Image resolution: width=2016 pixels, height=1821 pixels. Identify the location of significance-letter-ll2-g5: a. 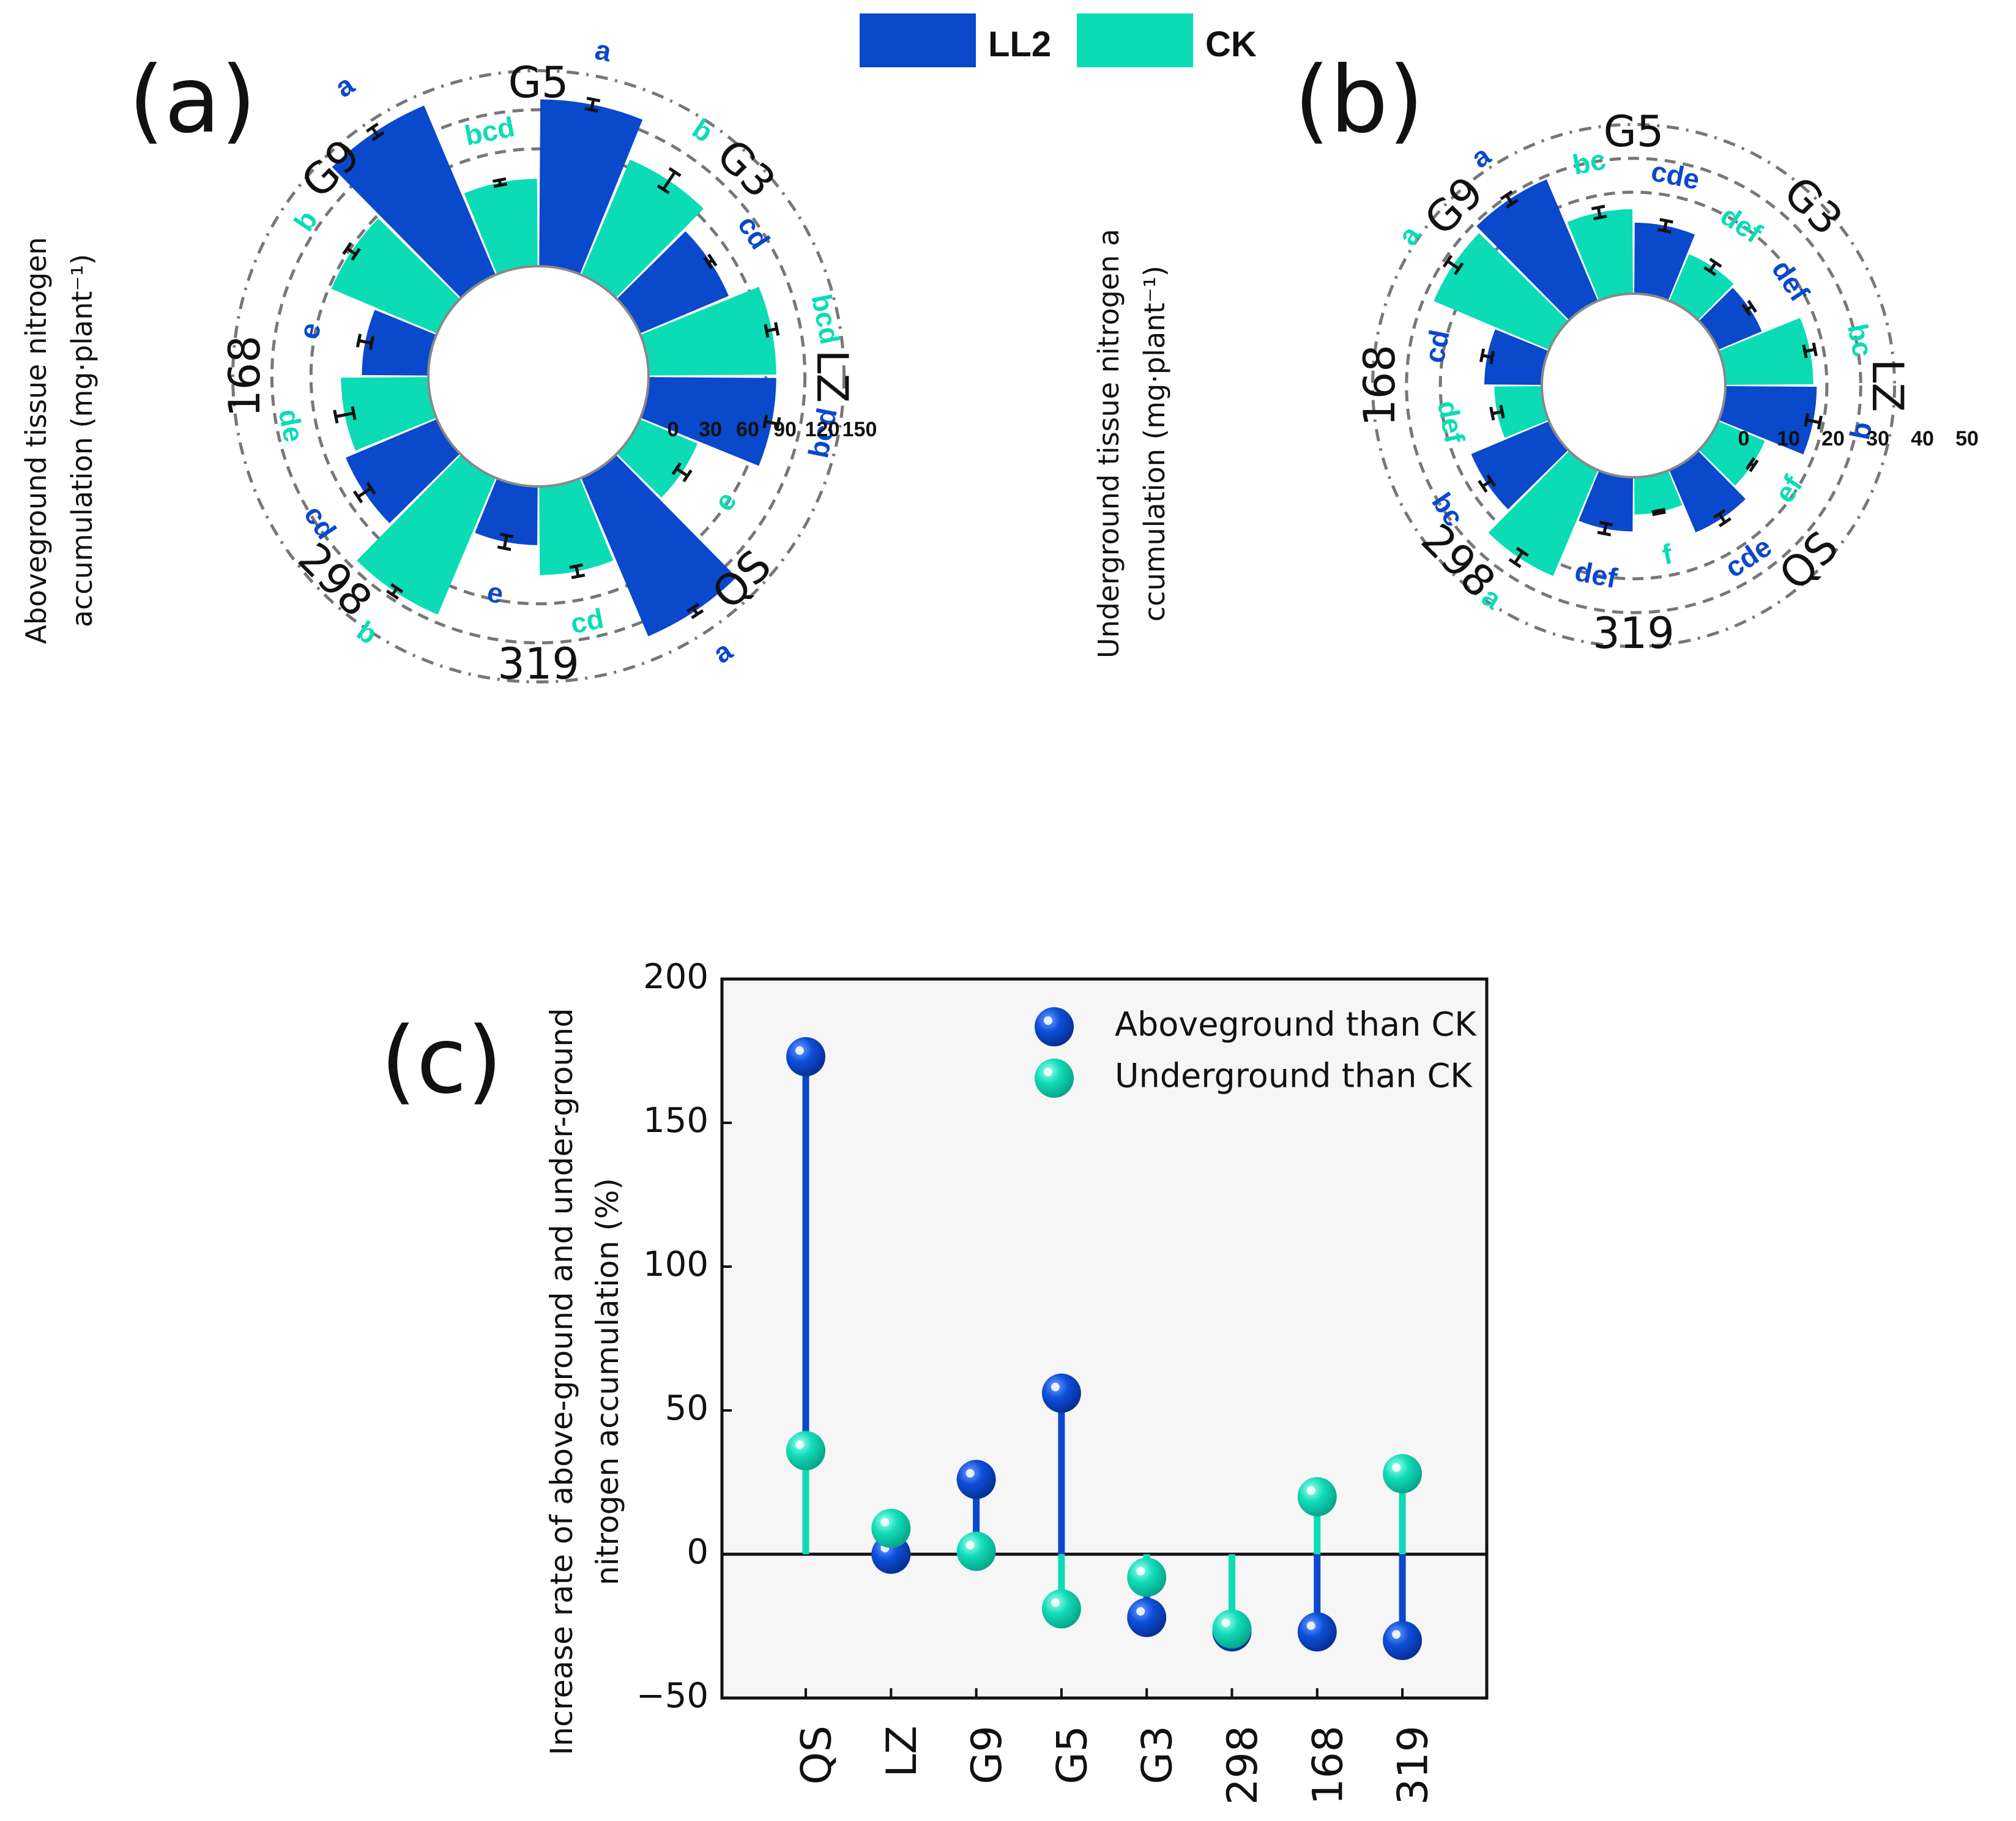
(603, 50).